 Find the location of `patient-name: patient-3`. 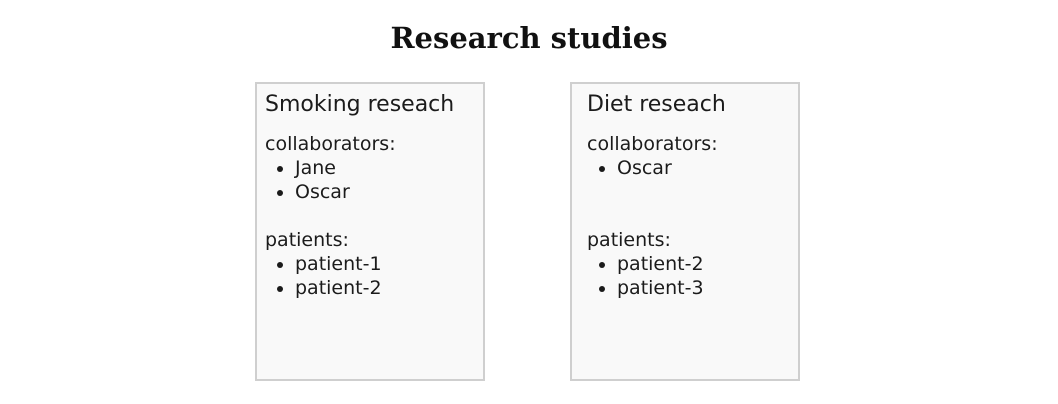

patient-name: patient-3 is located at coordinates (660, 288).